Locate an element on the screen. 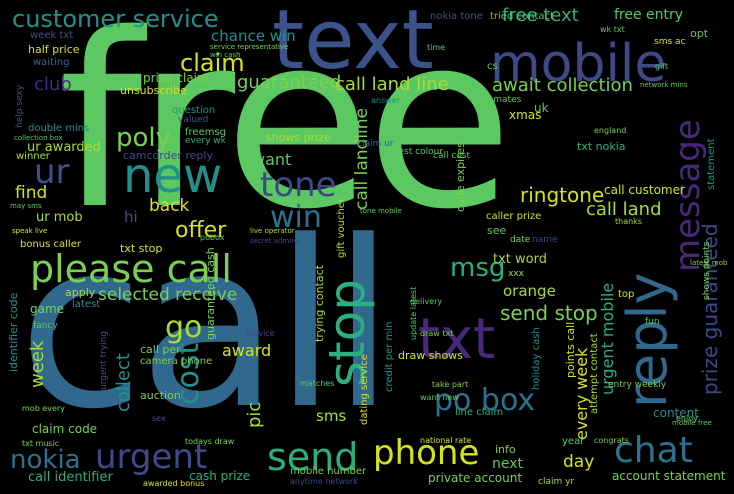 This screenshot has height=494, width=734. word-update-latest: update latest is located at coordinates (413, 313).